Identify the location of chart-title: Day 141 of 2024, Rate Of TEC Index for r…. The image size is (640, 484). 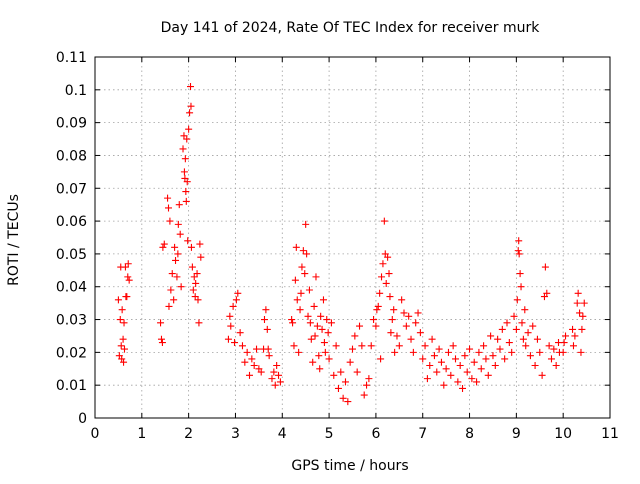
(351, 28).